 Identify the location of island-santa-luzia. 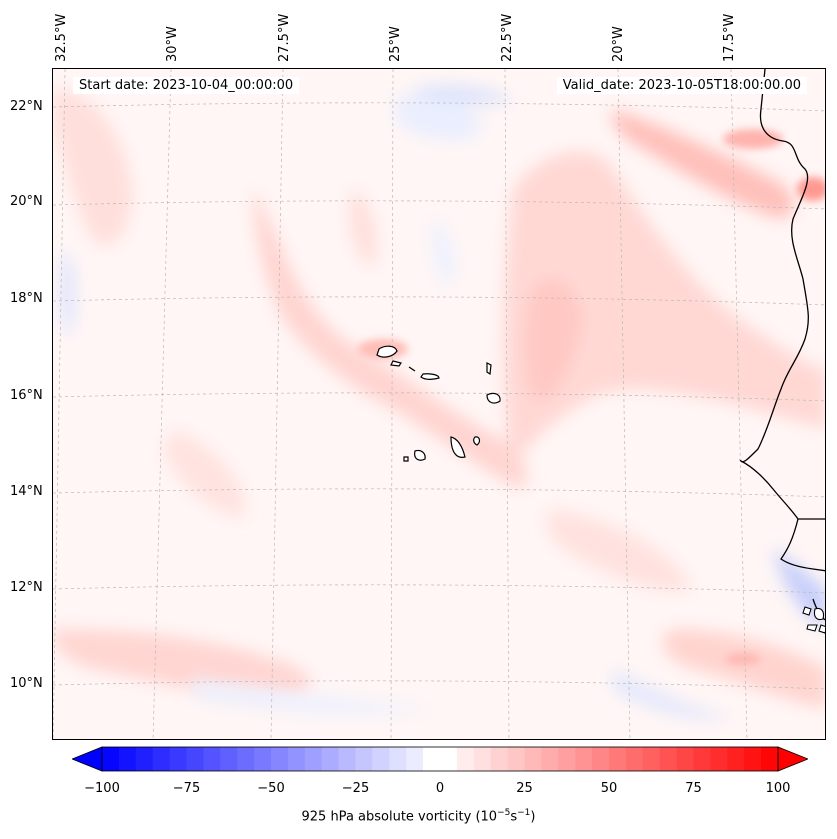
(412, 369).